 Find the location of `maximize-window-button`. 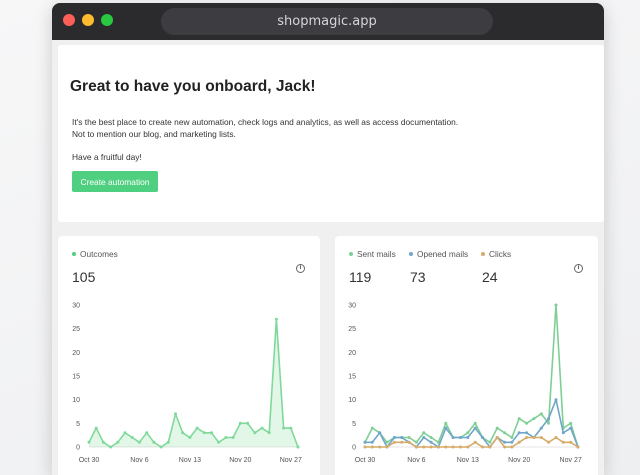

maximize-window-button is located at coordinates (107, 20).